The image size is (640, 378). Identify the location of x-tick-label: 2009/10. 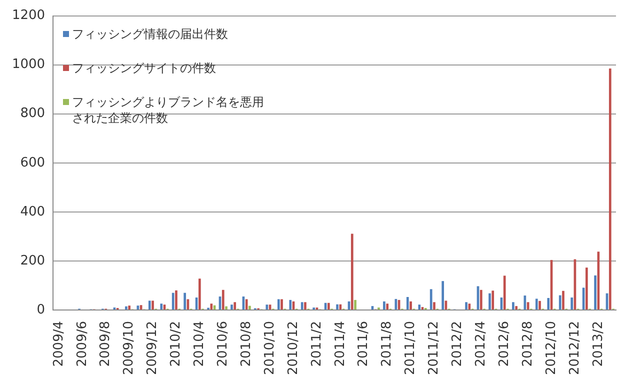
(129, 348).